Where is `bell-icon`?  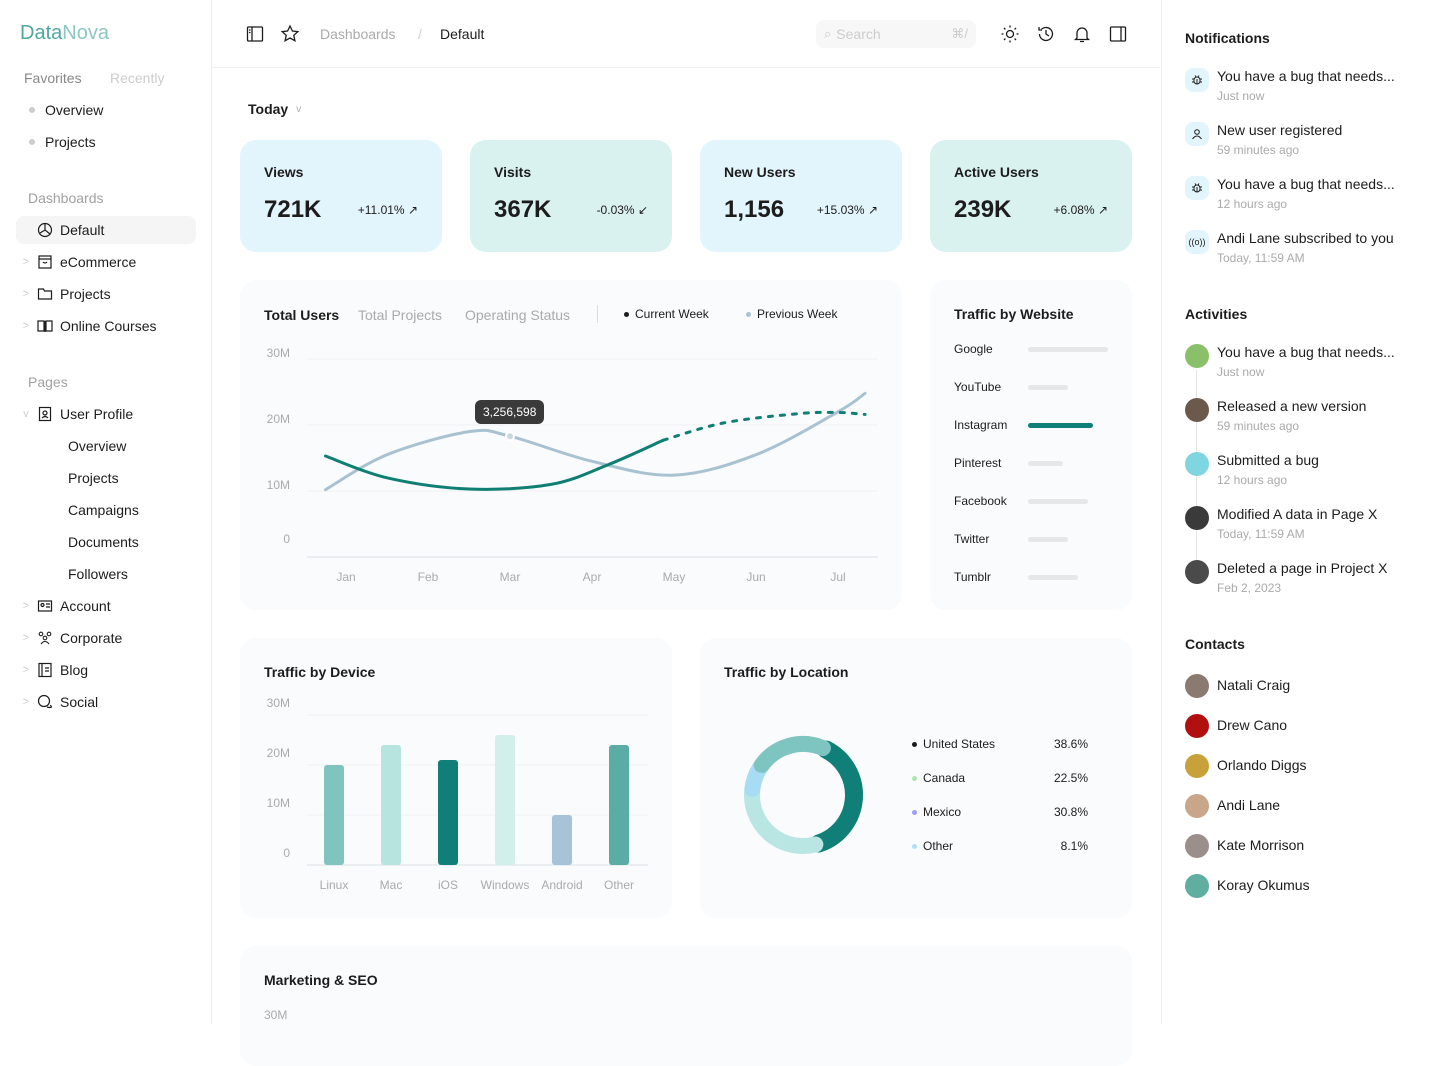 bell-icon is located at coordinates (1082, 34).